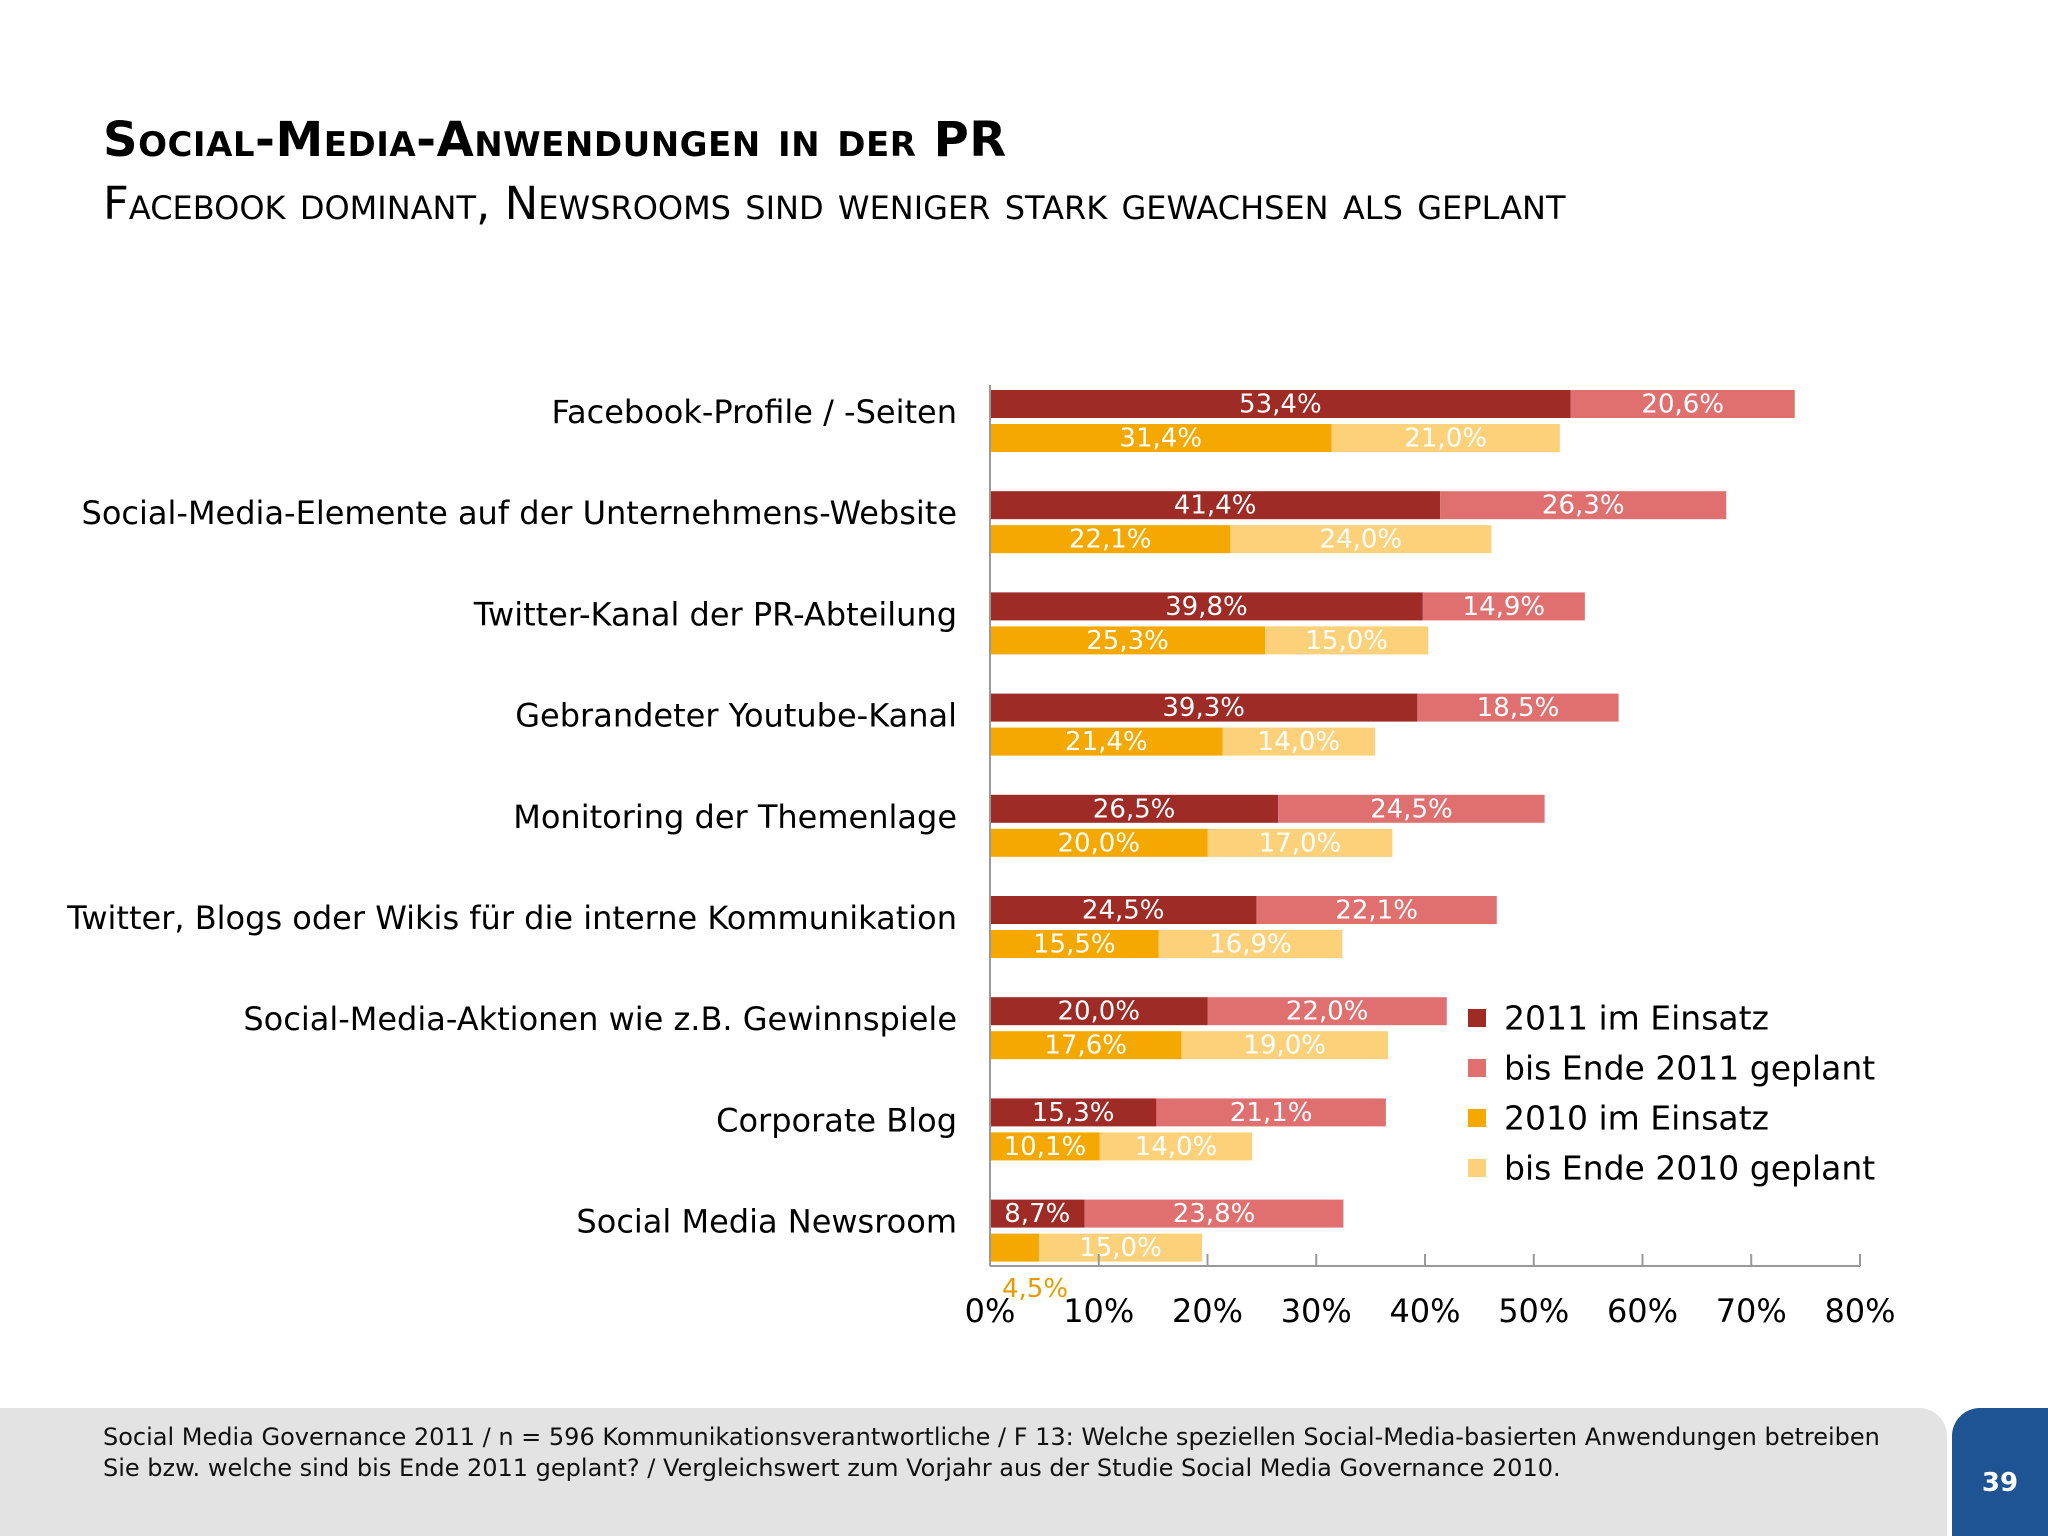 Image resolution: width=2048 pixels, height=1536 pixels. I want to click on data-label: 20,6%, so click(1682, 405).